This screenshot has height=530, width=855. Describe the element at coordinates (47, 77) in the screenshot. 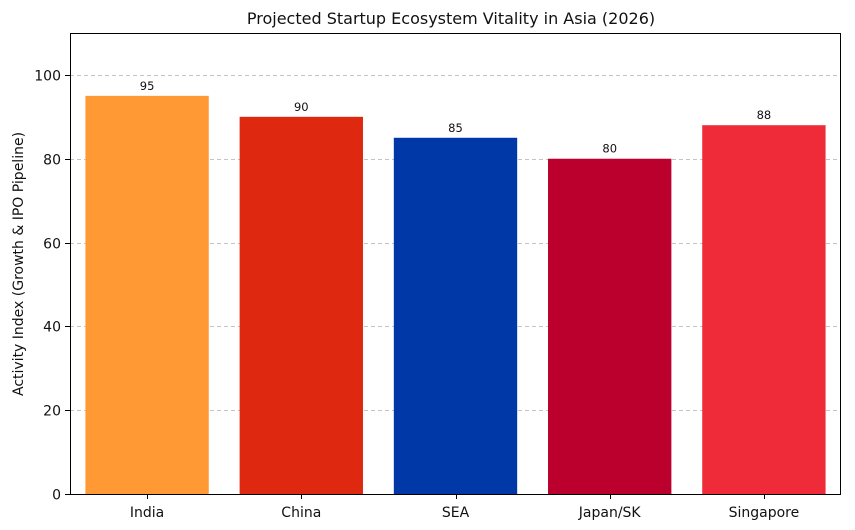

I see `y-tick-label: 100` at that location.